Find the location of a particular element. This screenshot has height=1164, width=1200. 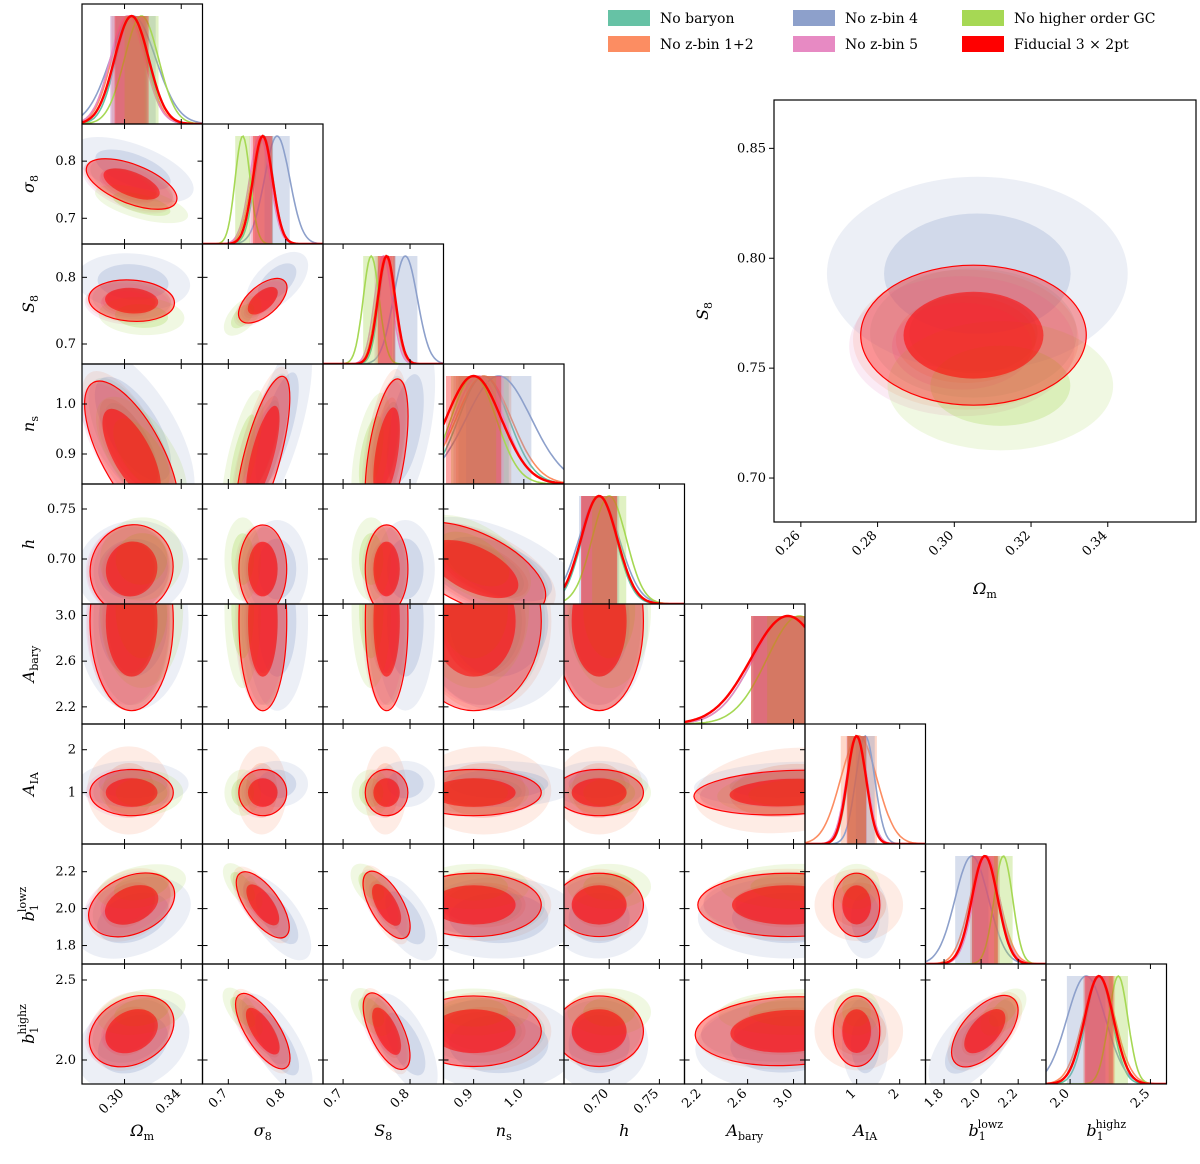

panel-b1high-S8 is located at coordinates (383, 1024).